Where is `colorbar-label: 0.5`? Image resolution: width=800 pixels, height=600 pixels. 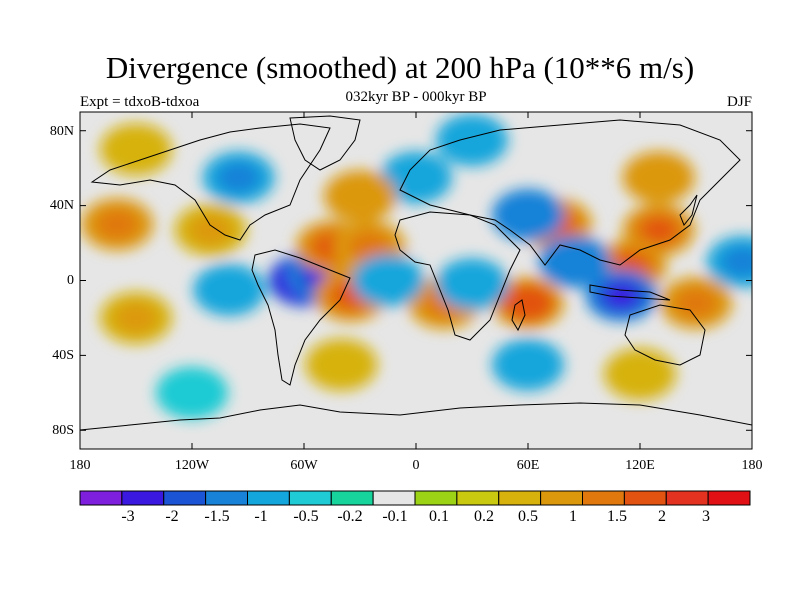
colorbar-label: 0.5 is located at coordinates (528, 516).